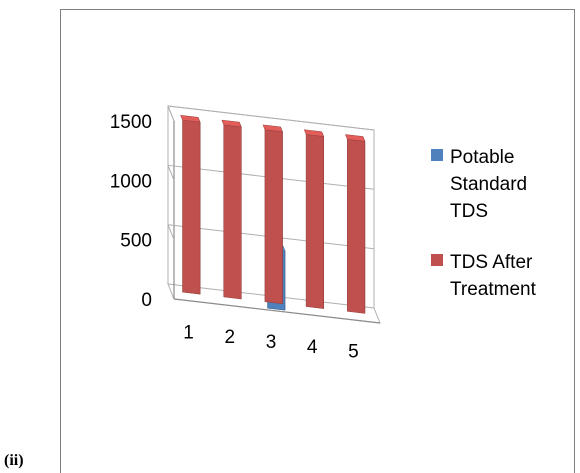 The height and width of the screenshot is (473, 580). What do you see at coordinates (271, 342) in the screenshot?
I see `x-tick-label: 3` at bounding box center [271, 342].